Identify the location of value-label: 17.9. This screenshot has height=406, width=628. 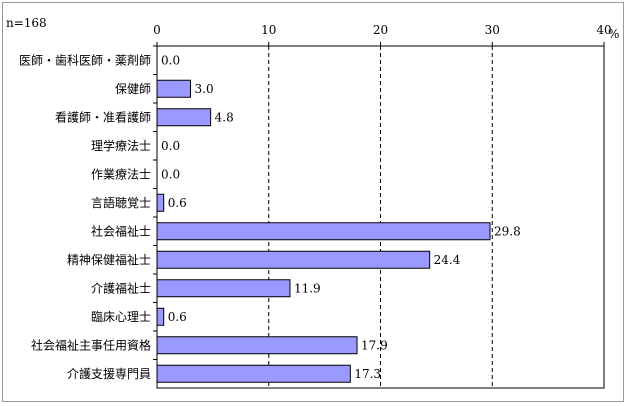
(374, 345).